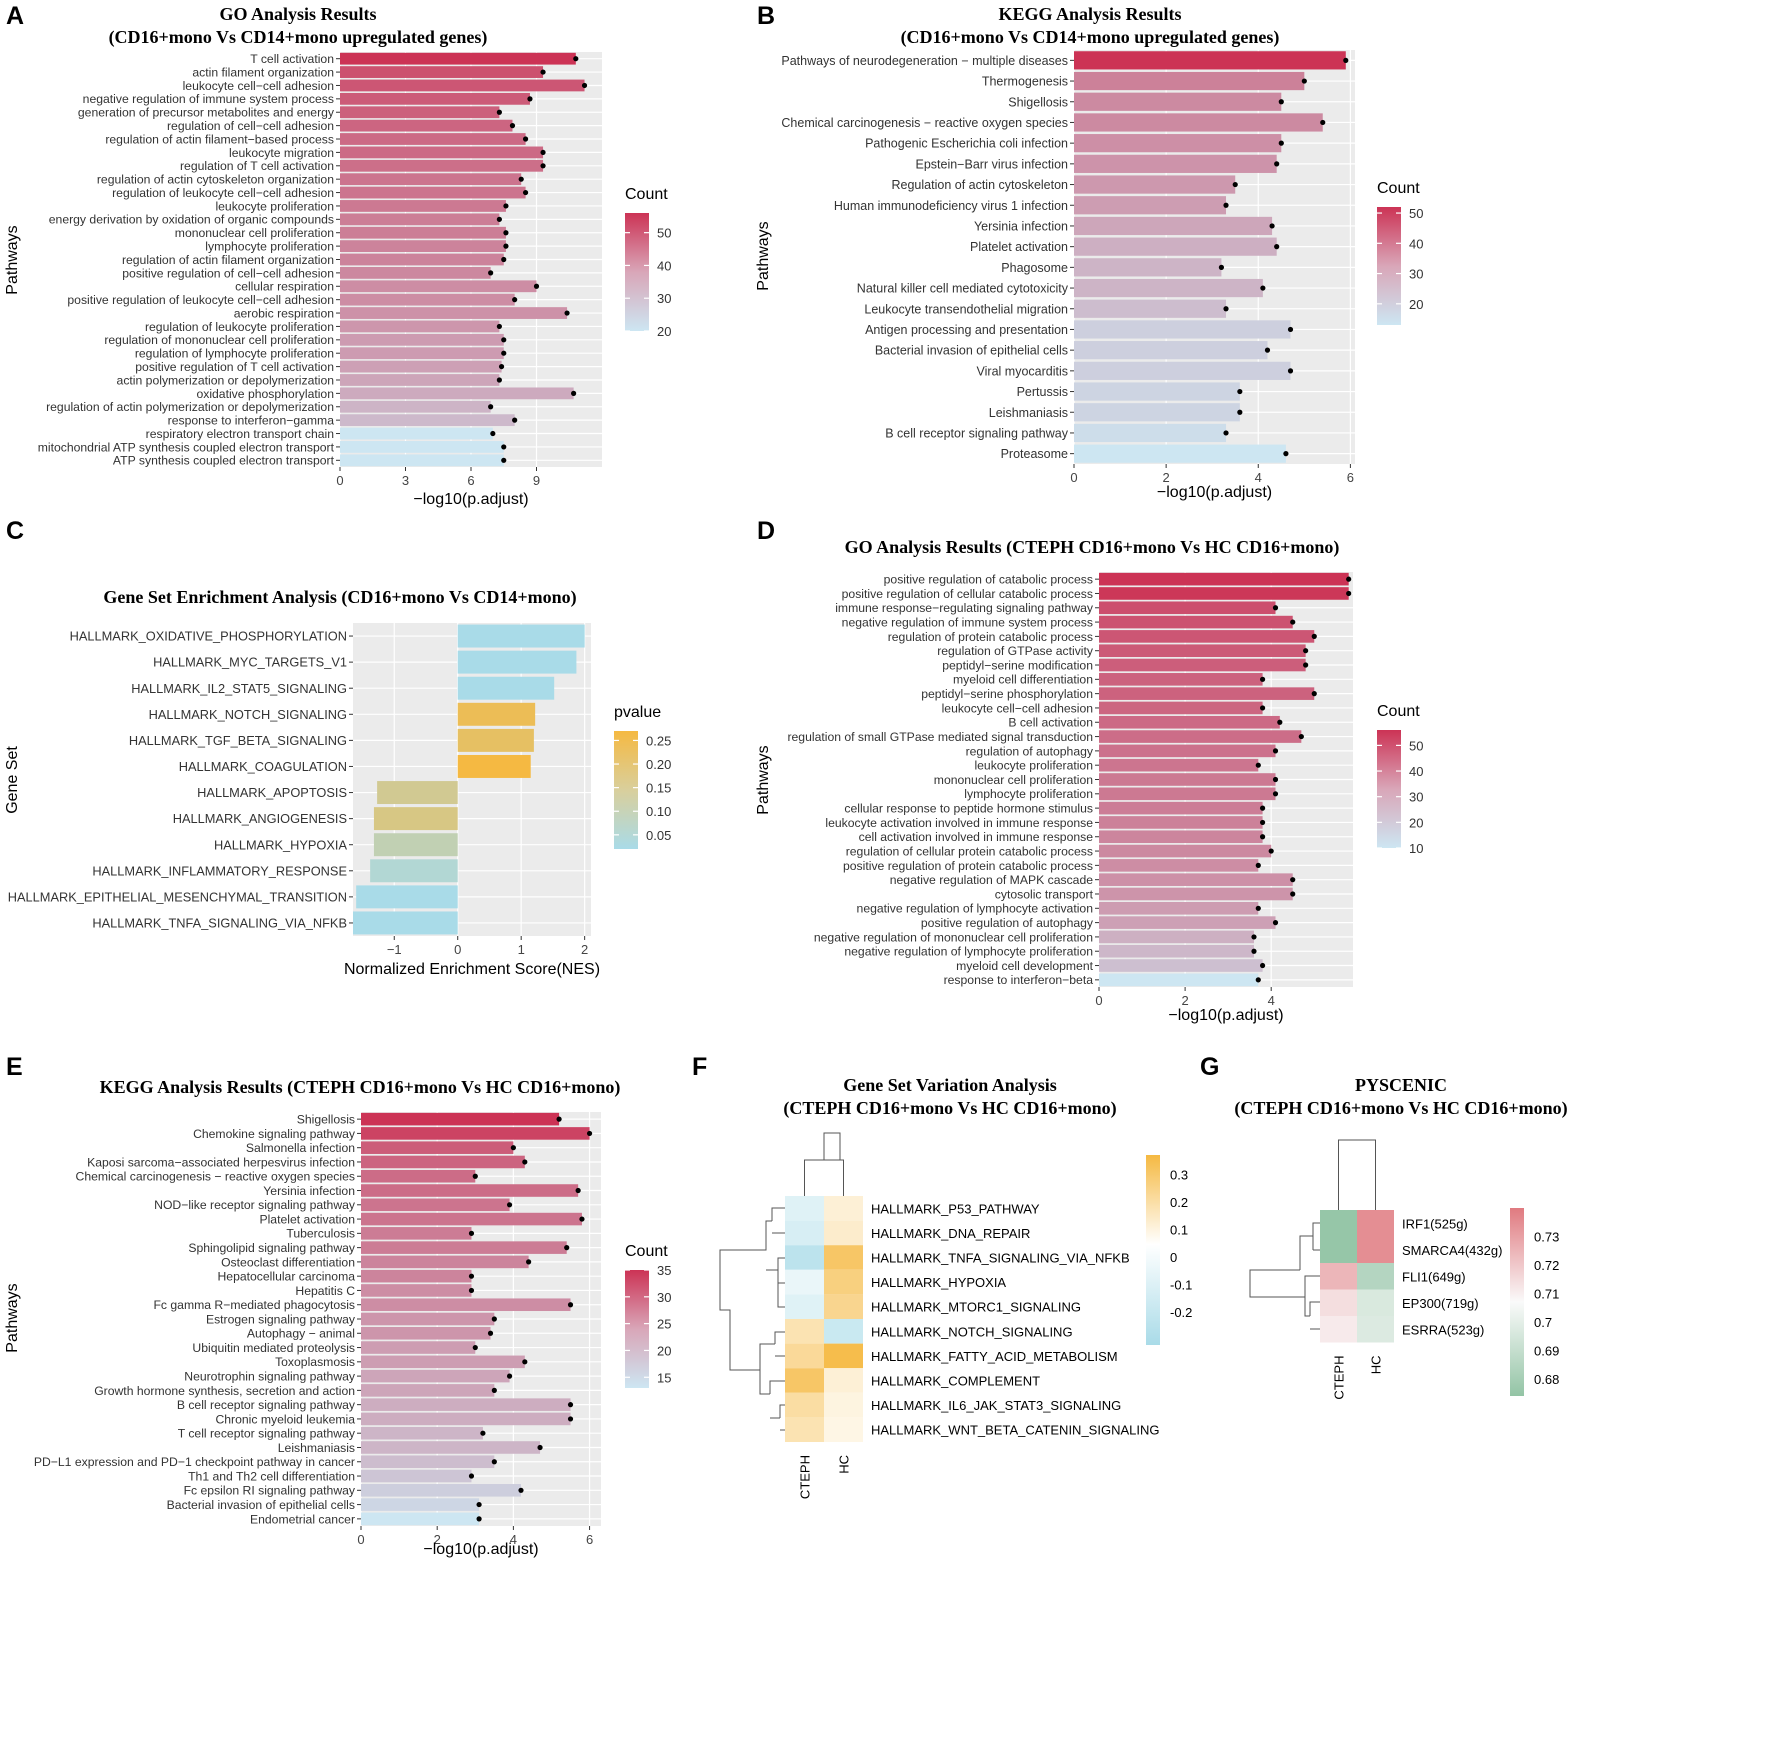  I want to click on category-label: positive regulation of catabolic process, so click(988, 580).